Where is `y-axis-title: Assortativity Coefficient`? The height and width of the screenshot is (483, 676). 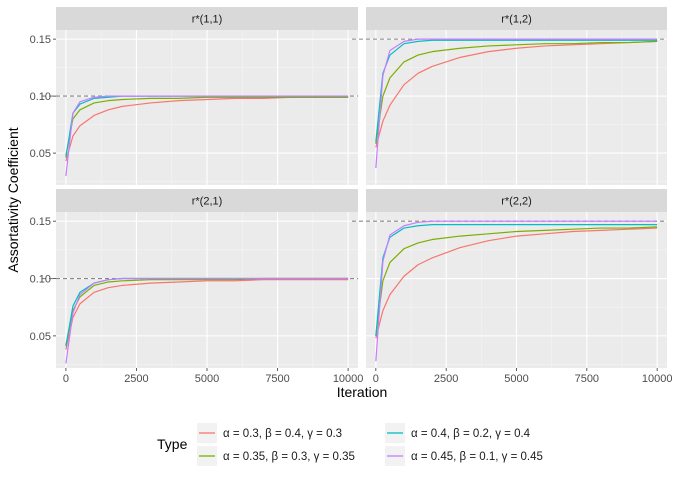 y-axis-title: Assortativity Coefficient is located at coordinates (13, 199).